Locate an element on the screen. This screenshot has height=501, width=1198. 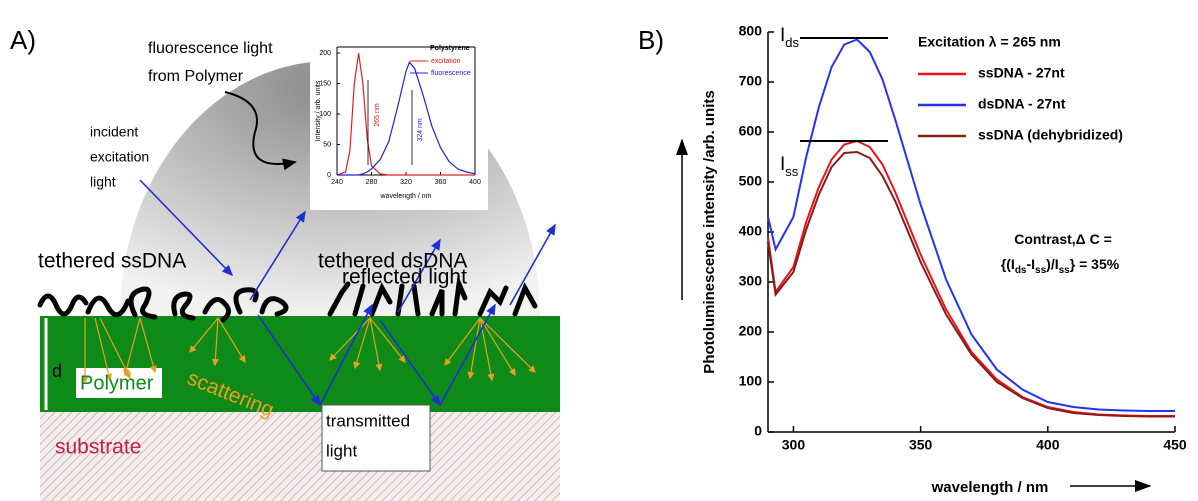
substrate-layer is located at coordinates (300, 456).